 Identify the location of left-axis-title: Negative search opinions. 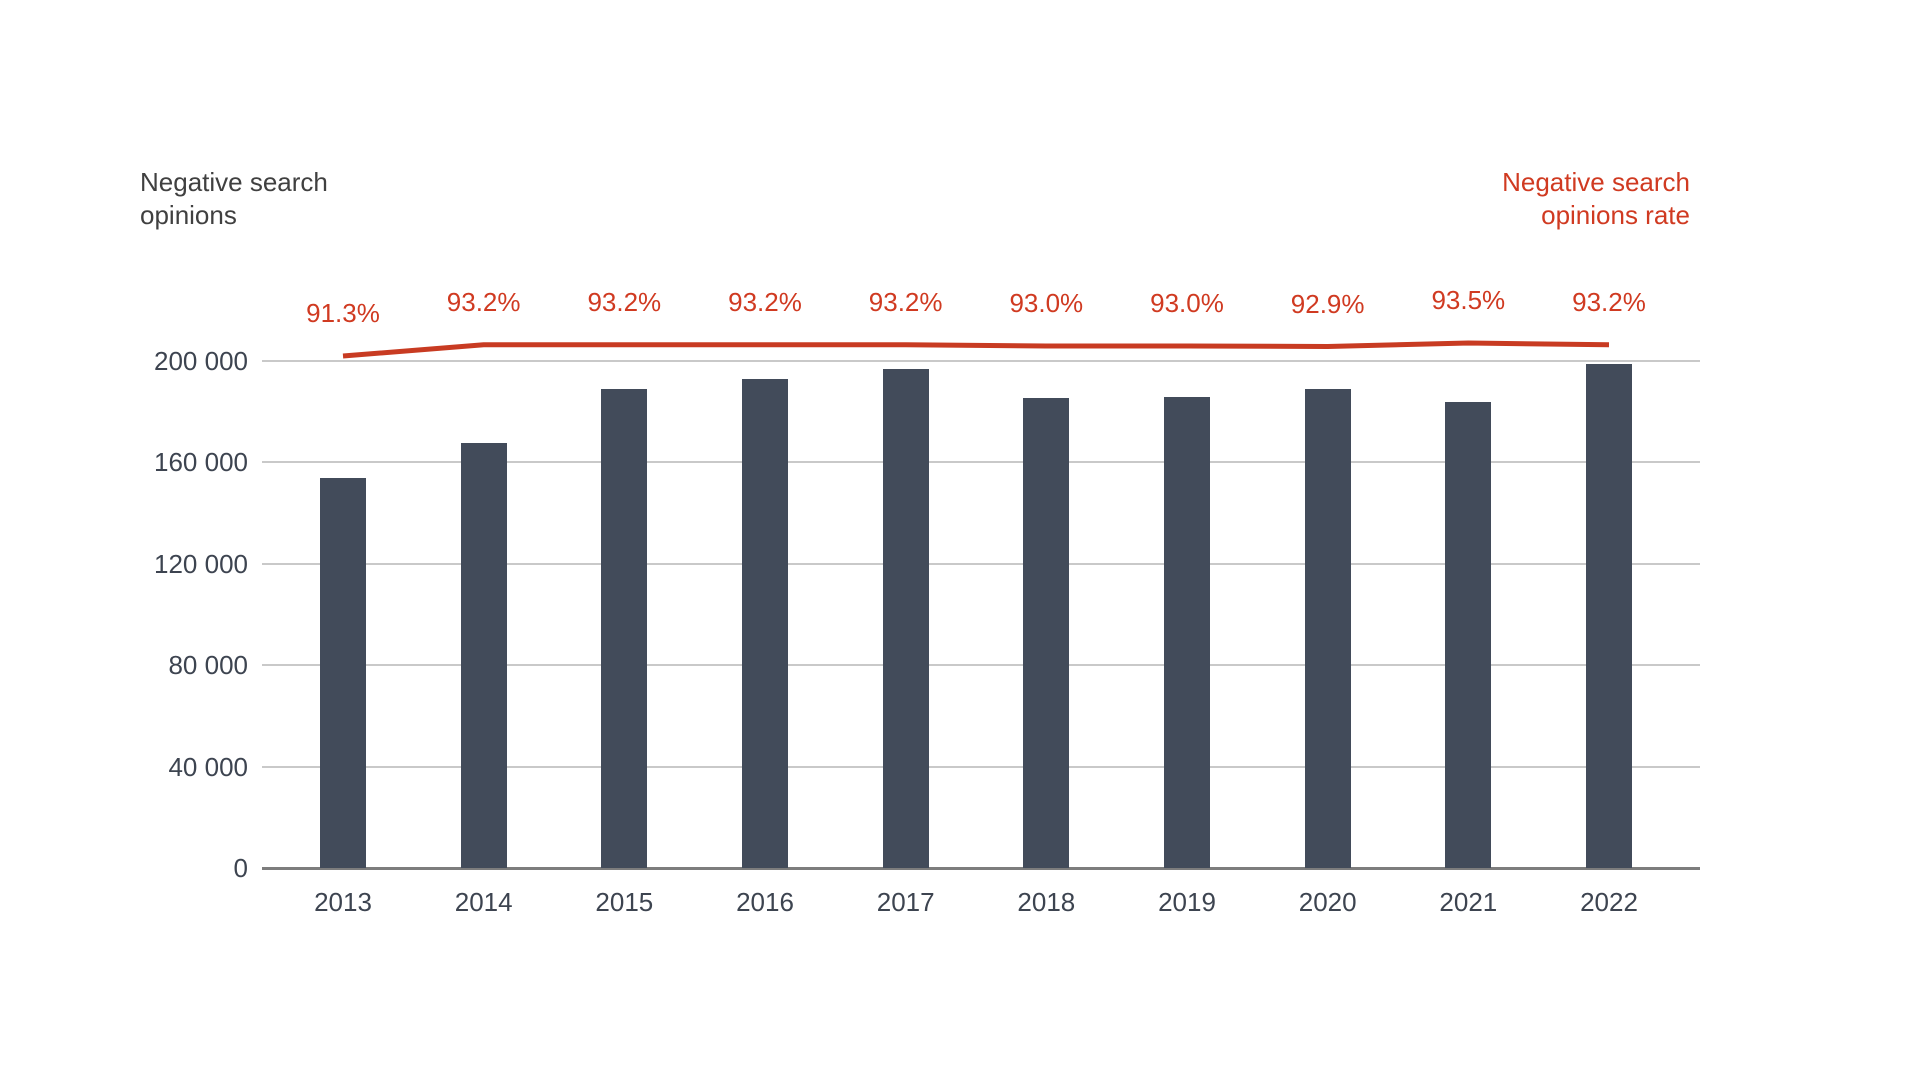
(234, 198).